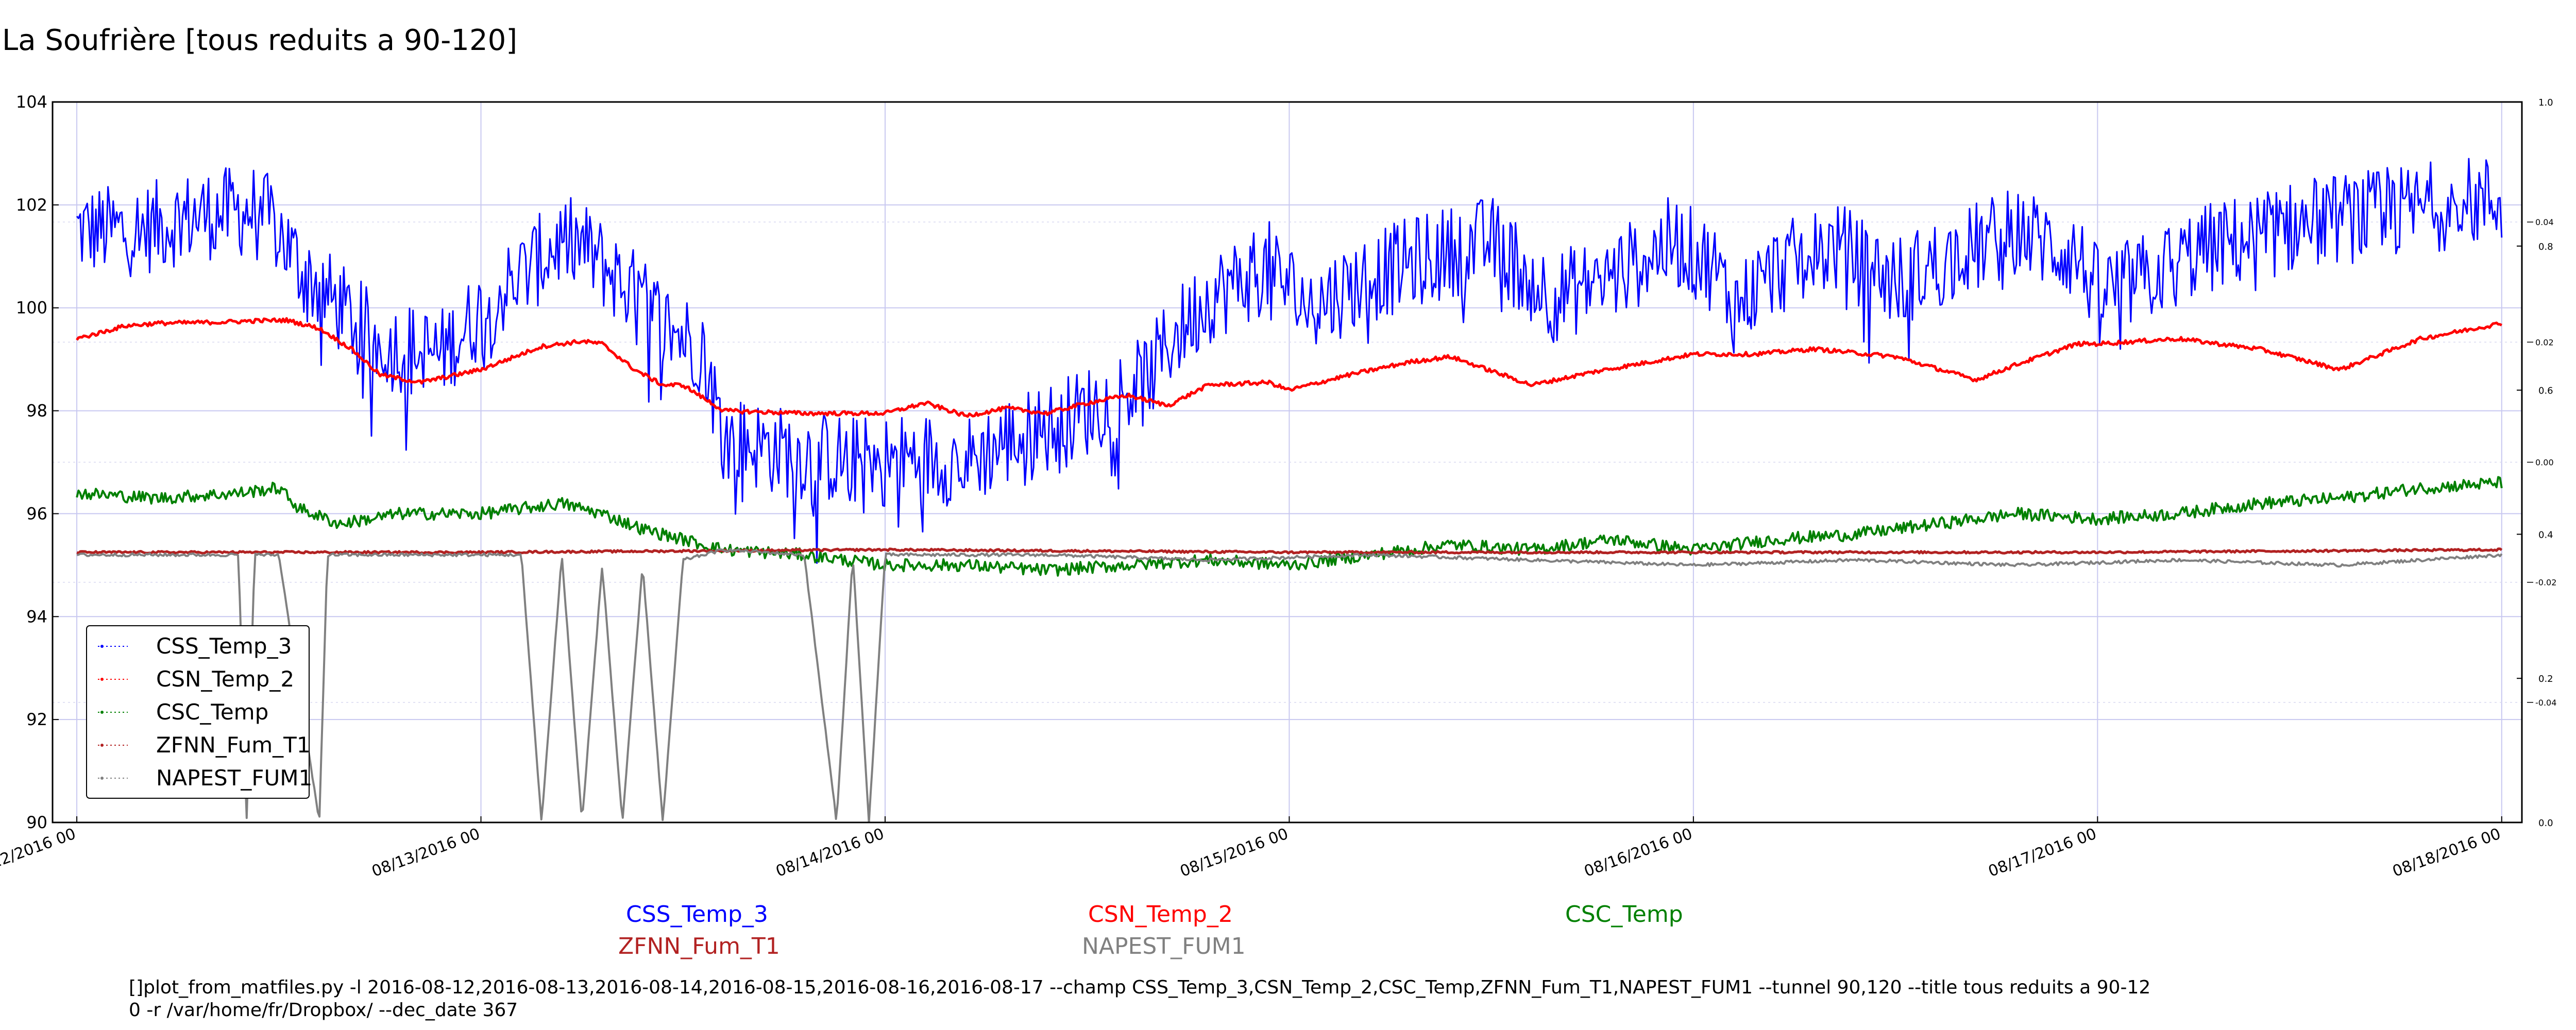 This screenshot has width=2576, height=1030. What do you see at coordinates (31, 102) in the screenshot?
I see `y-tick-label-7: 104` at bounding box center [31, 102].